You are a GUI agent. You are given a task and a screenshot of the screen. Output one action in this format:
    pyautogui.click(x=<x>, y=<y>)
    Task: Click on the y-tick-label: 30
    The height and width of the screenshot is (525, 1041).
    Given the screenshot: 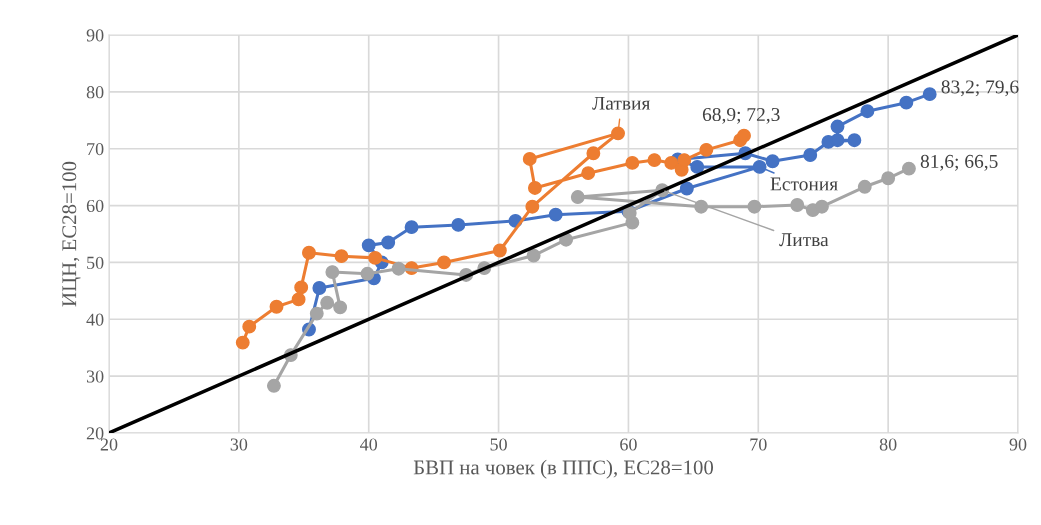 What is the action you would take?
    pyautogui.click(x=95, y=376)
    